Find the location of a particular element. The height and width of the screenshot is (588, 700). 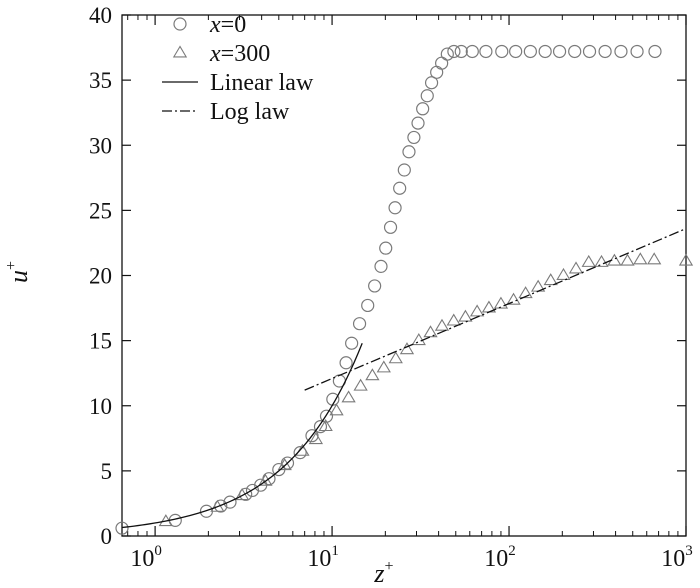

y-tick-label: 10 is located at coordinates (100, 406).